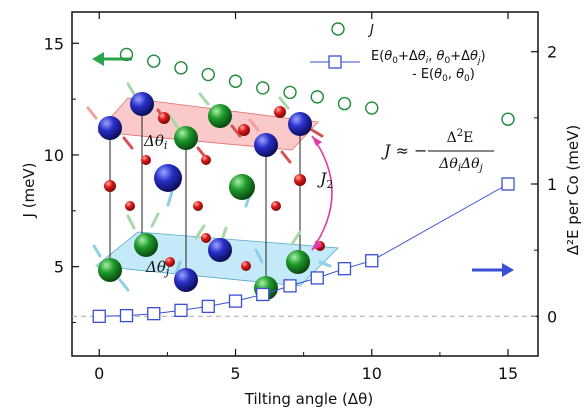 The image size is (586, 412). I want to click on j2-label: J2, so click(325, 180).